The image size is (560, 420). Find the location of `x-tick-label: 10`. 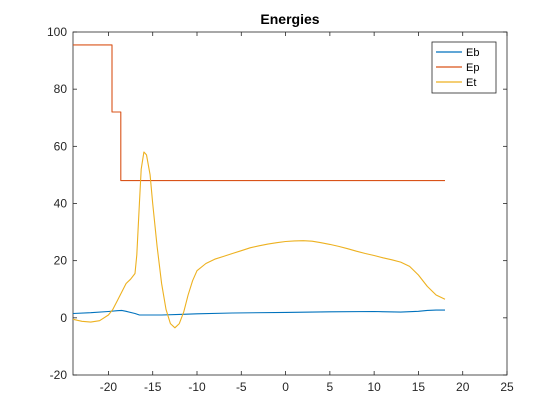

x-tick-label: 10 is located at coordinates (374, 387).